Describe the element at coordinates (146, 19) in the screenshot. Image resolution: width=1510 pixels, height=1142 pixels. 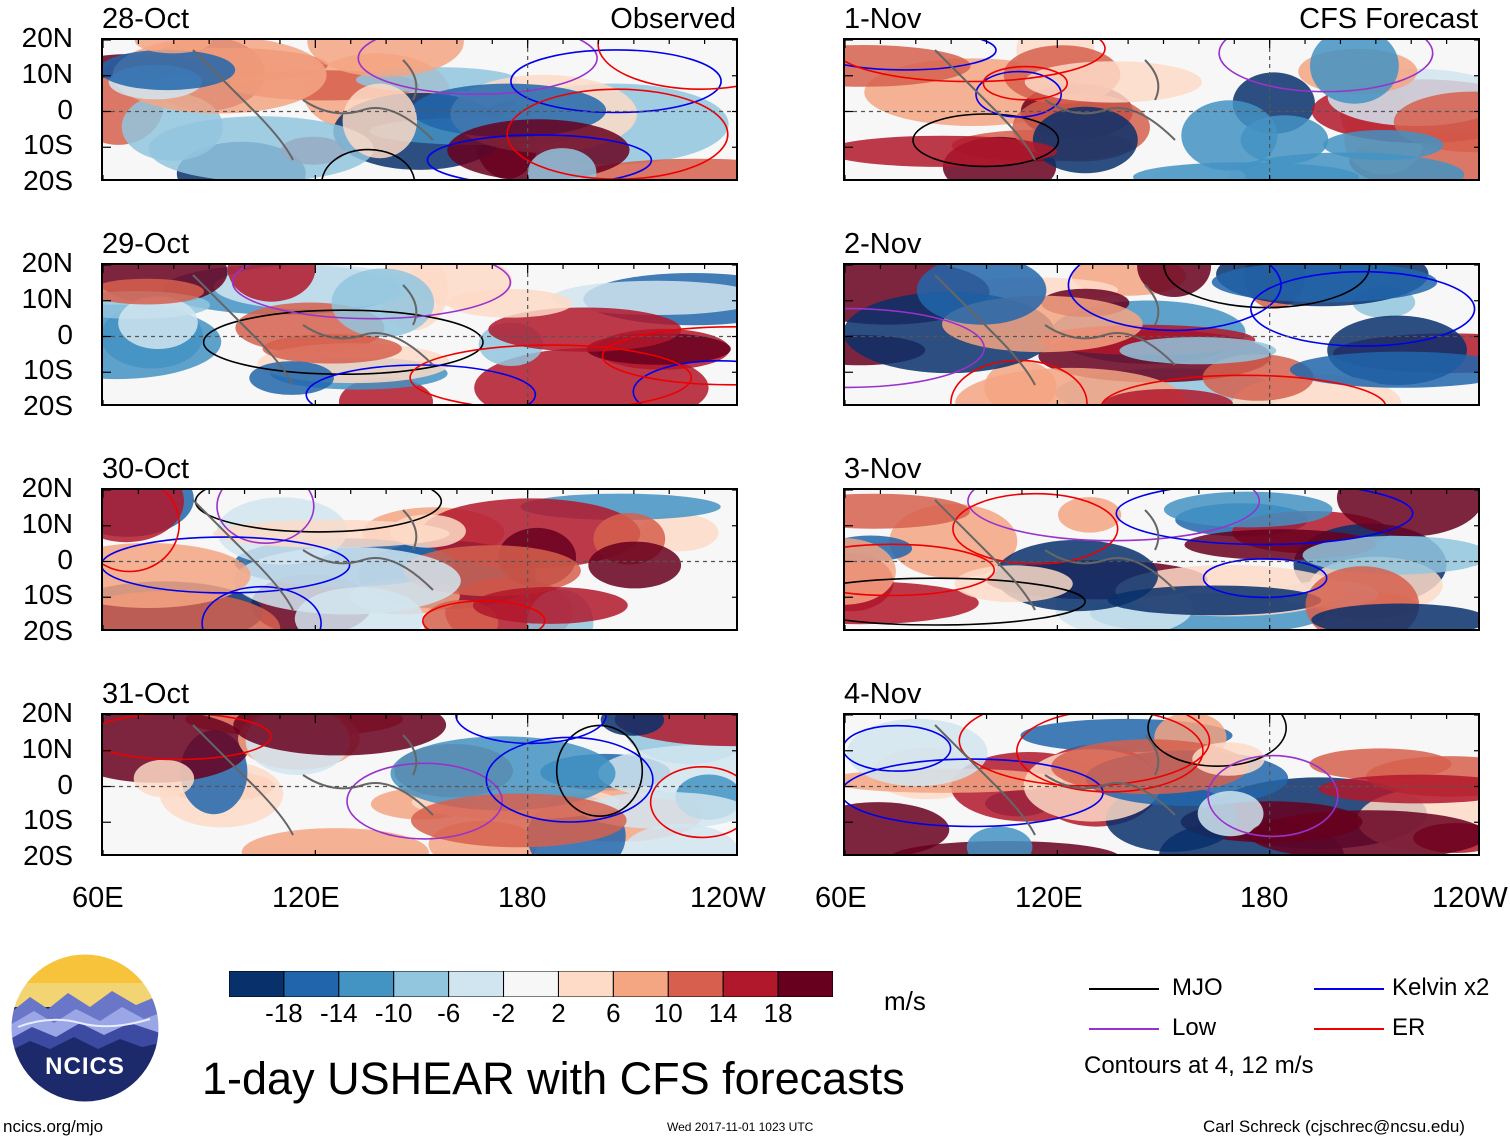
I see `panel-date: 28-Oct` at that location.